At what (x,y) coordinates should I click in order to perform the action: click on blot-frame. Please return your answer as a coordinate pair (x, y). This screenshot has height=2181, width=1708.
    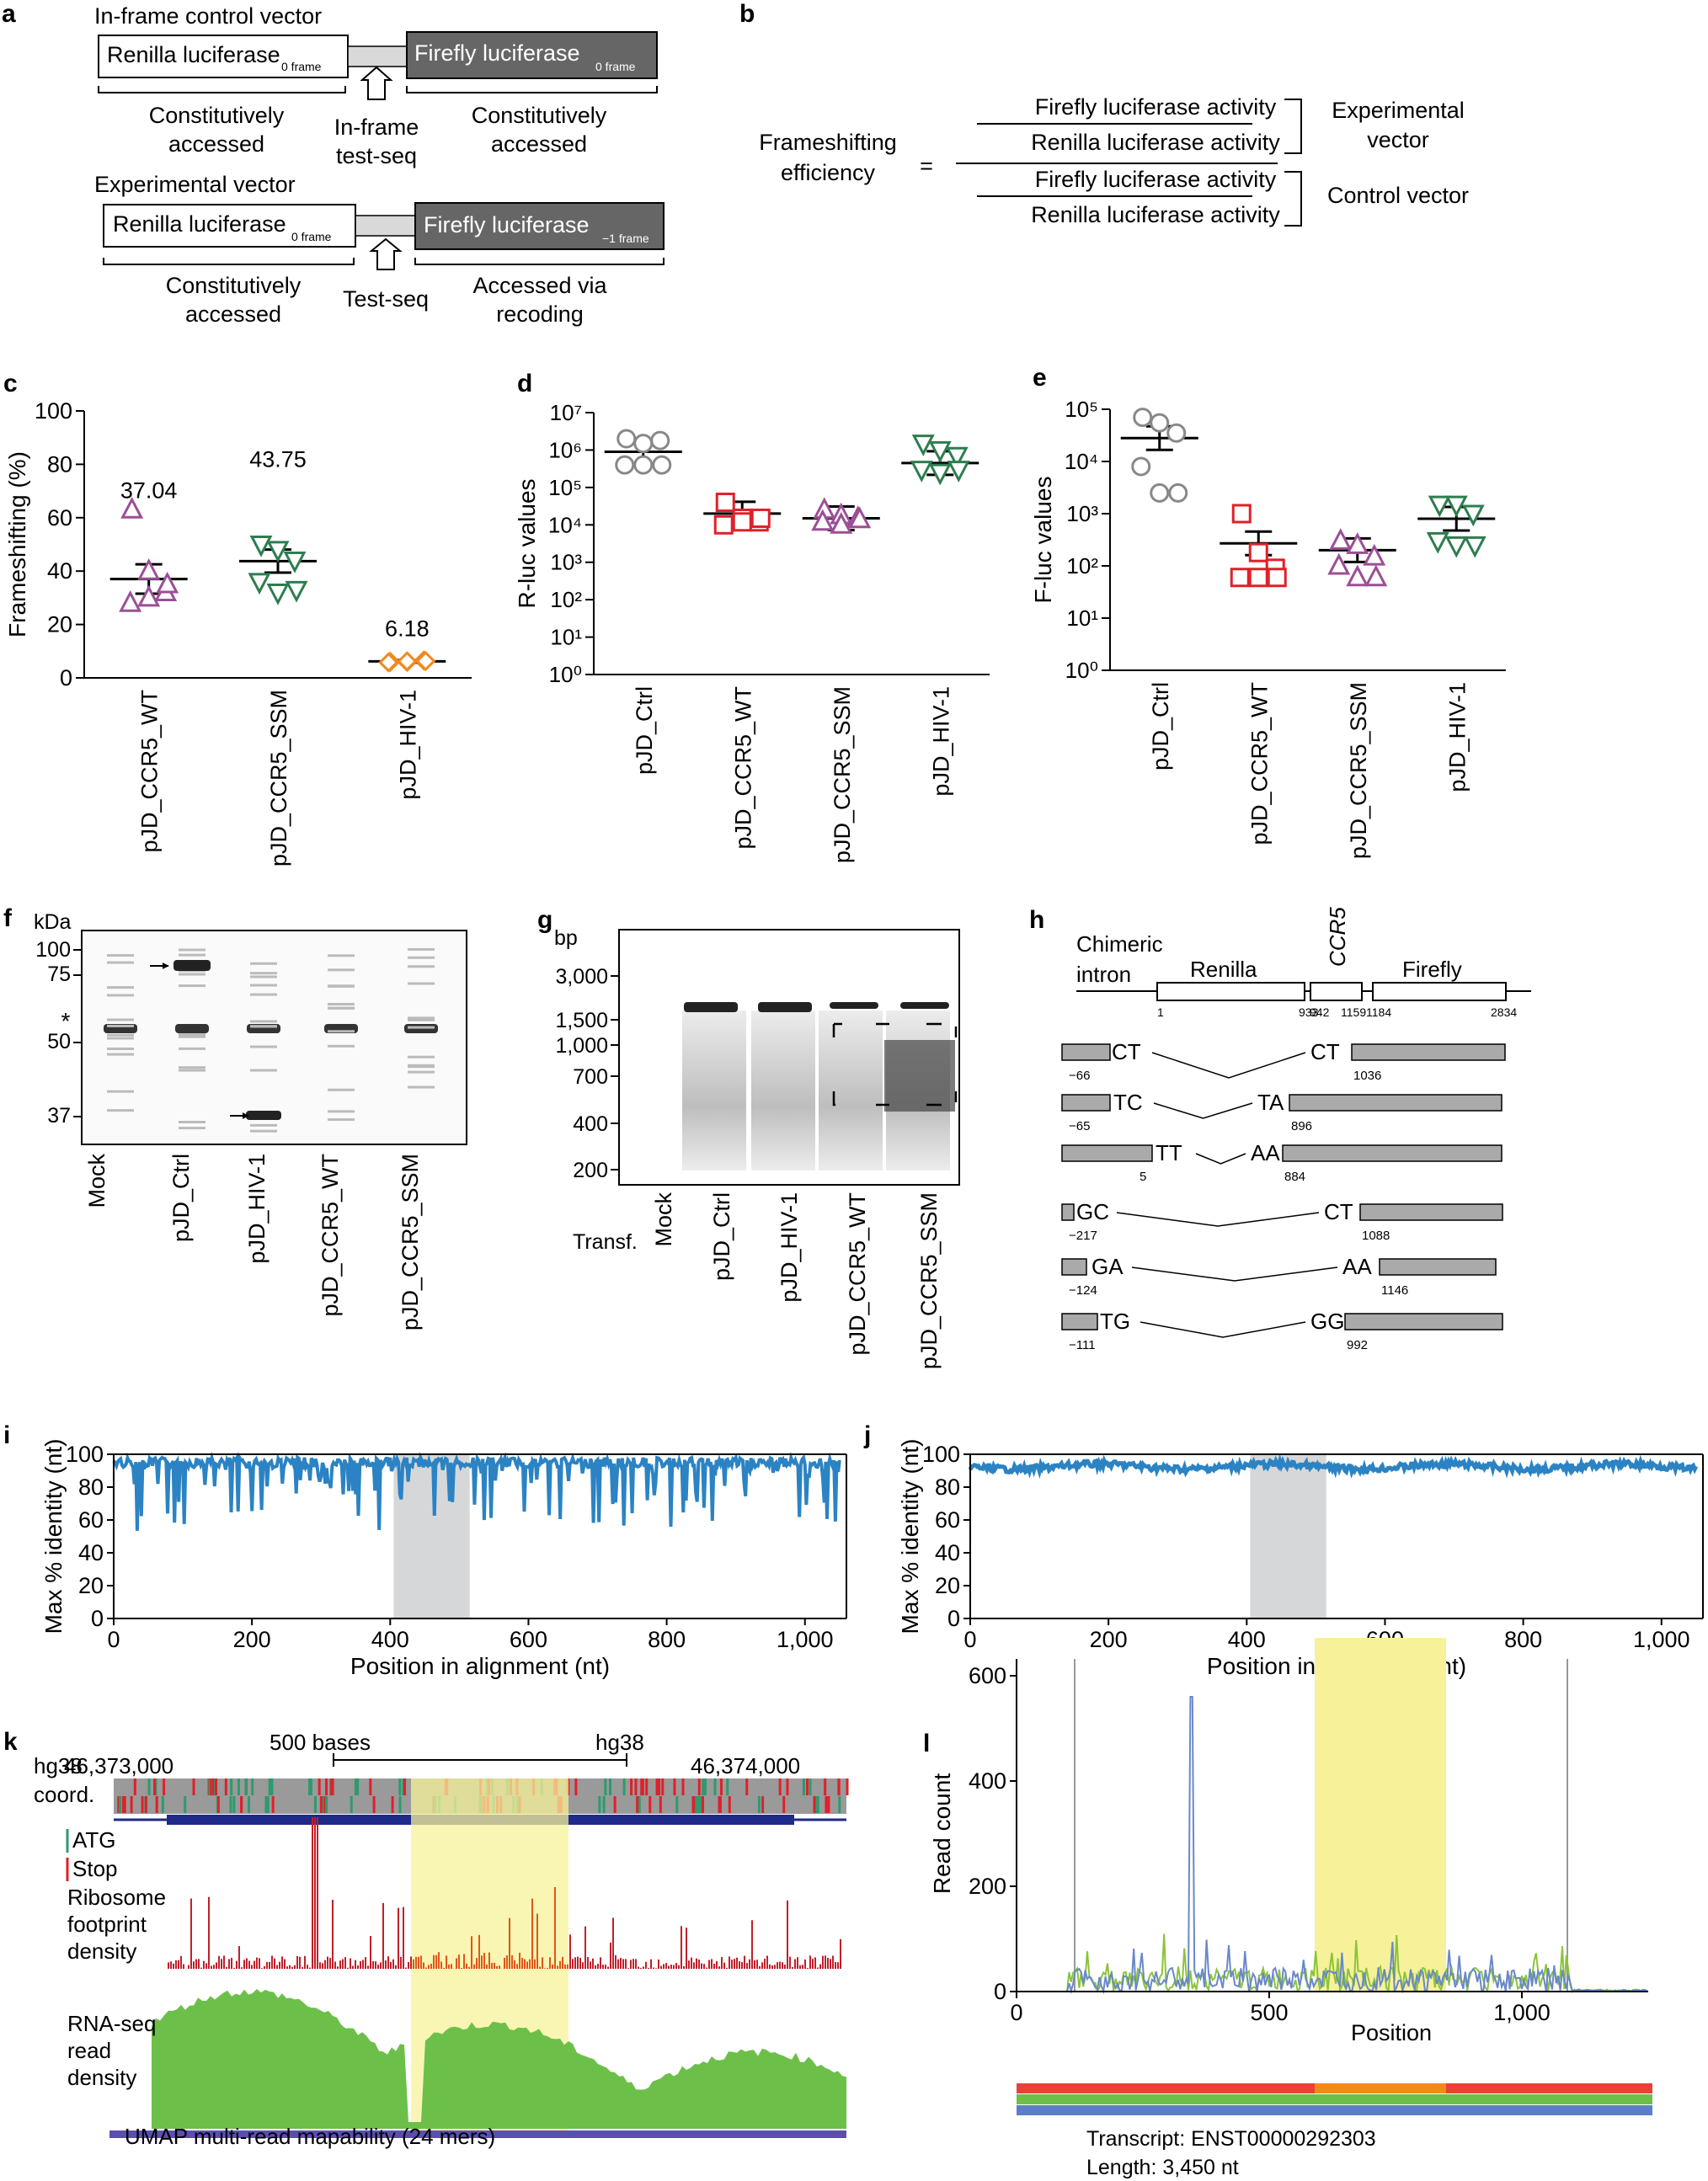
    Looking at the image, I should click on (274, 1037).